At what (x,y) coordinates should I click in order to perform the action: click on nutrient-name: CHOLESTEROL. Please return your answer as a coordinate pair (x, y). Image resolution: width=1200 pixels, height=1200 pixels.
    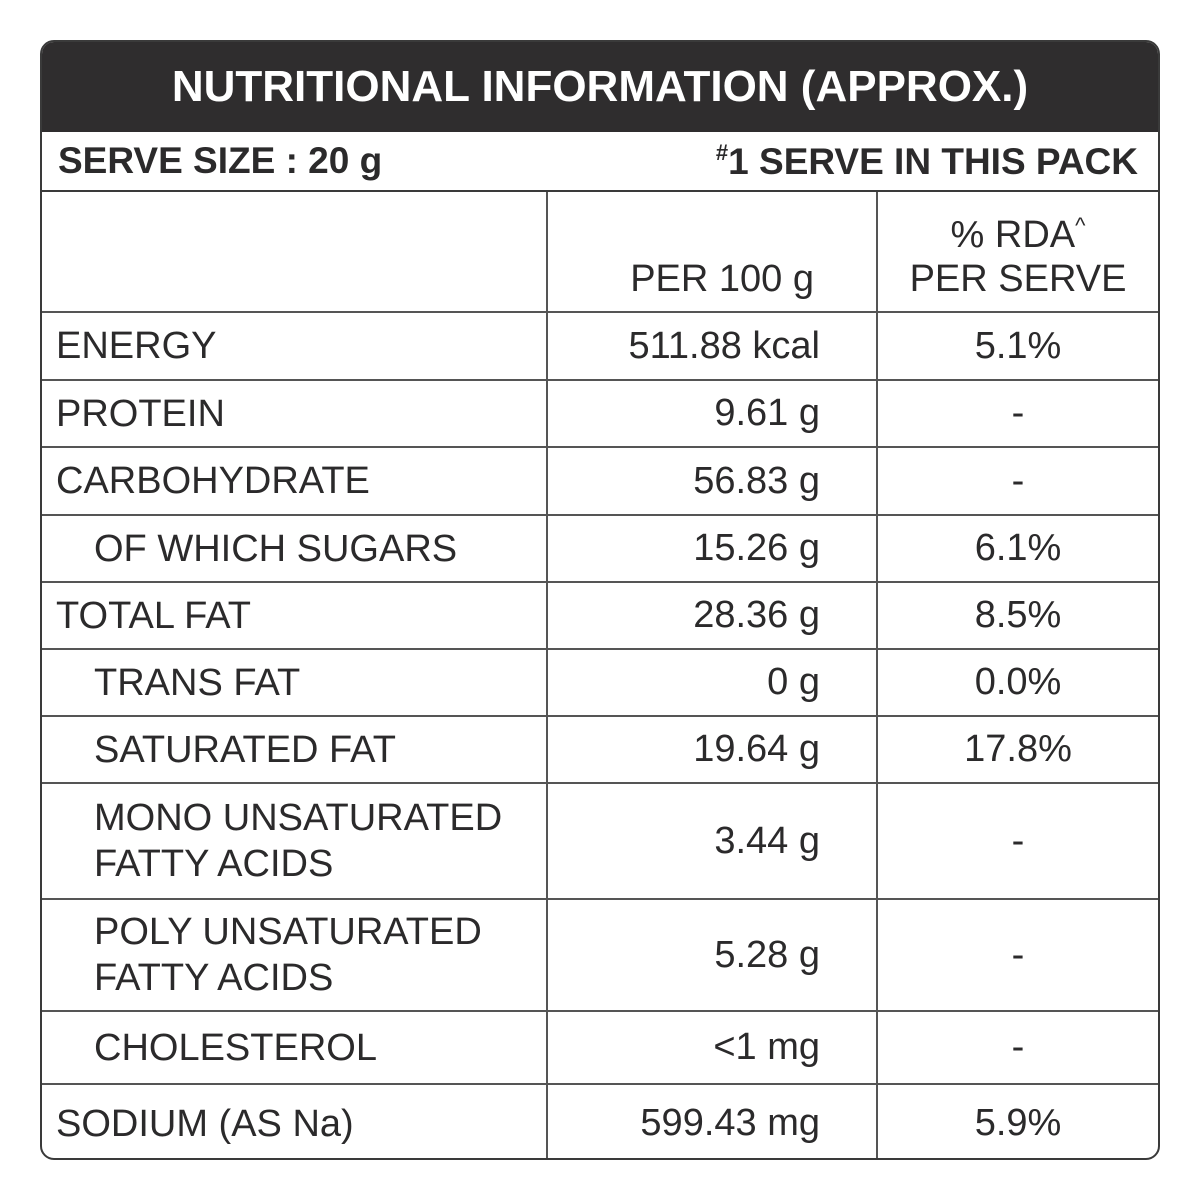
    Looking at the image, I should click on (295, 1047).